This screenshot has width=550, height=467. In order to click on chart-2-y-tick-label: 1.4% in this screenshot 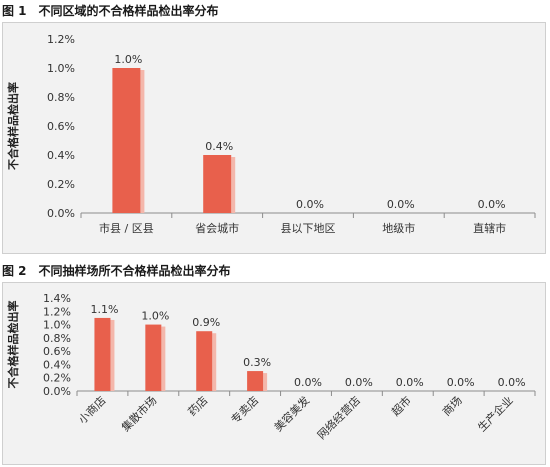, I will do `click(57, 298)`.